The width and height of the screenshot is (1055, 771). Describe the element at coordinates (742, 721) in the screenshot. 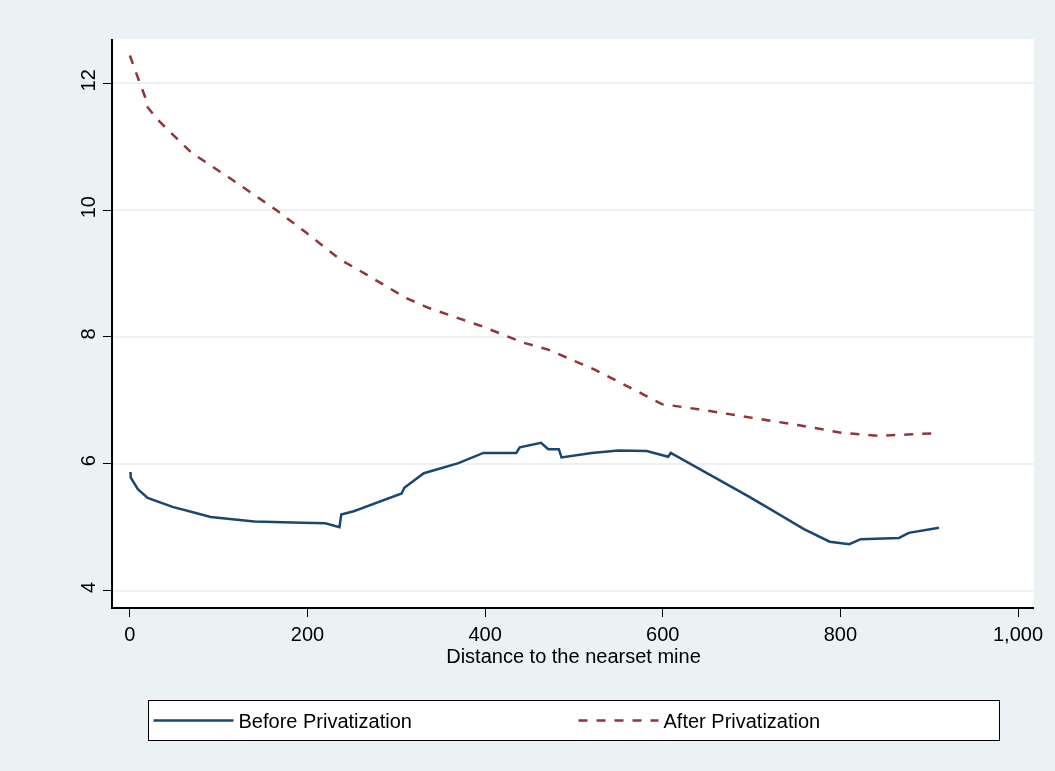

I see `legend-label: After Privatization` at that location.